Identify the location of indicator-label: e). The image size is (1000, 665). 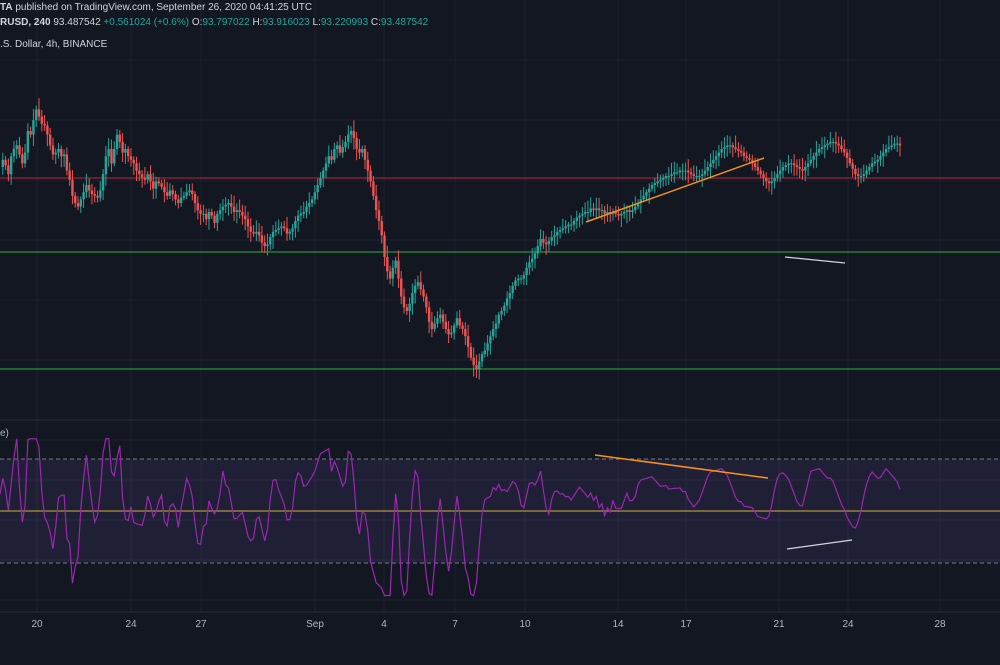
(4, 433).